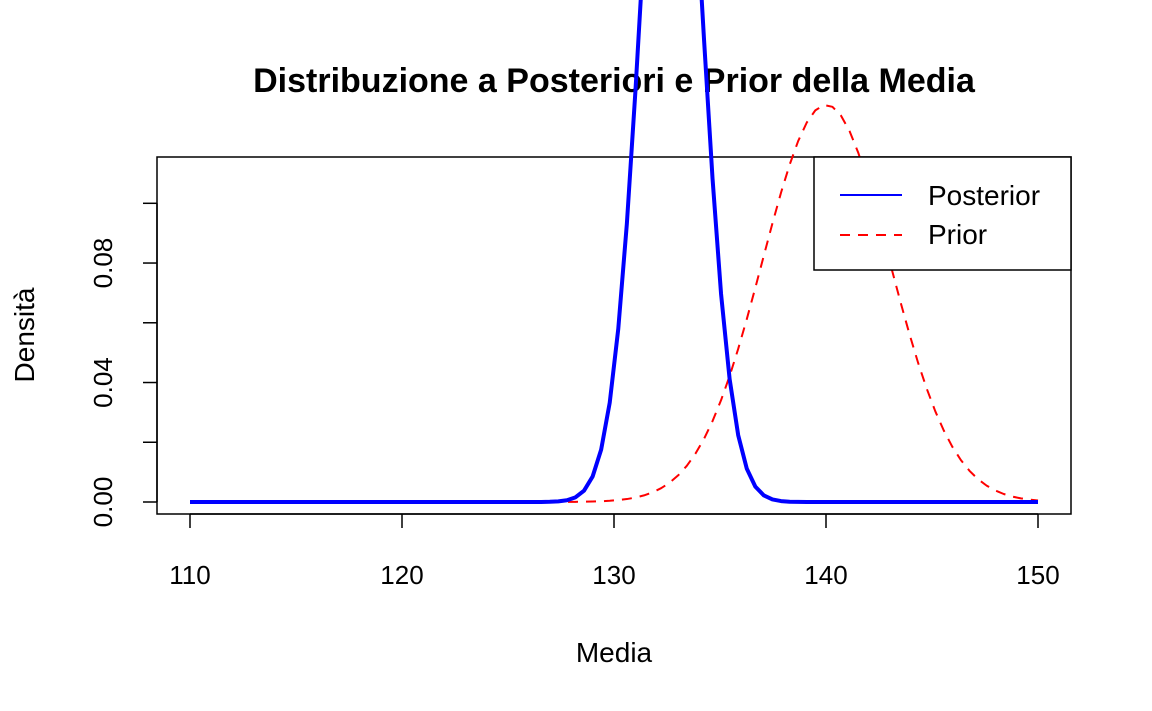  I want to click on y-axis-label: Densità, so click(24, 334).